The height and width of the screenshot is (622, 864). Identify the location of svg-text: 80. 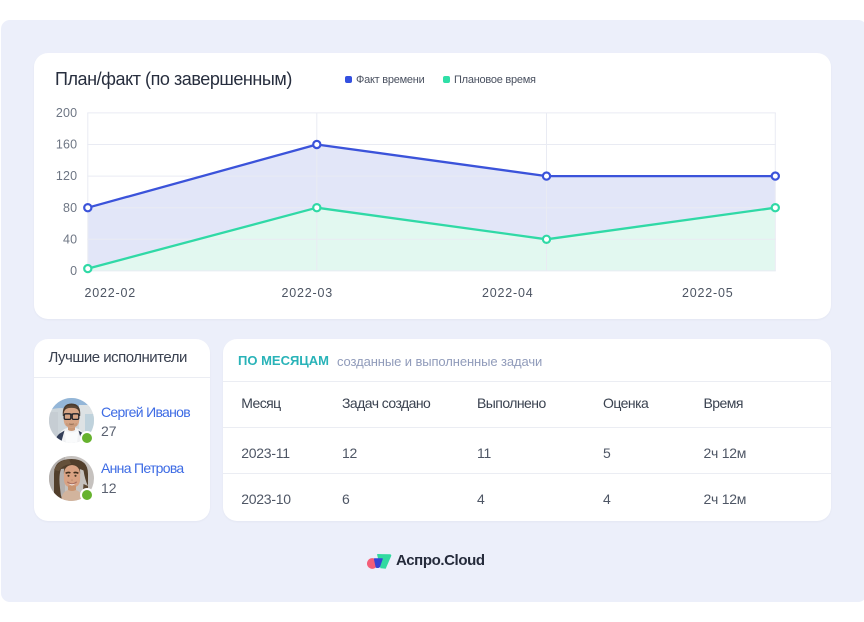
(70, 208).